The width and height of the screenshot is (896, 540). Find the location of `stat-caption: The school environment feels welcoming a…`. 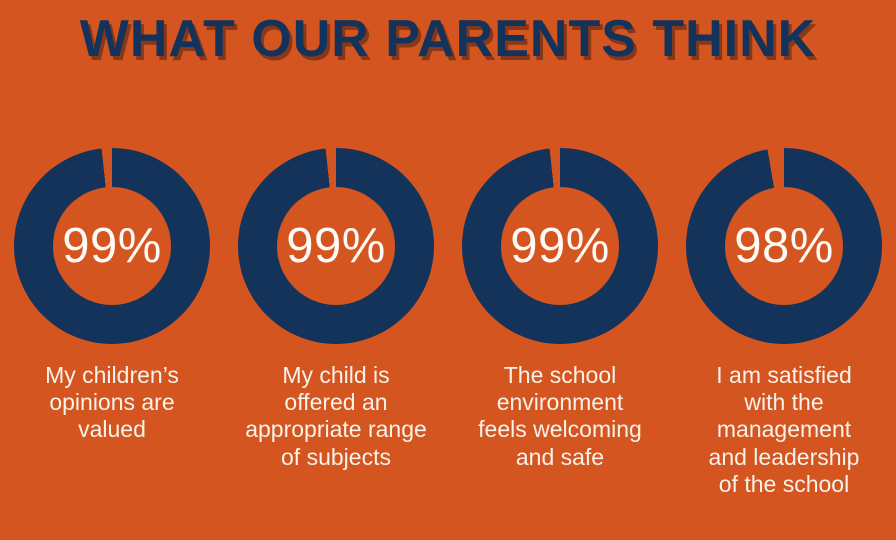

stat-caption: The school environment feels welcoming a… is located at coordinates (560, 416).